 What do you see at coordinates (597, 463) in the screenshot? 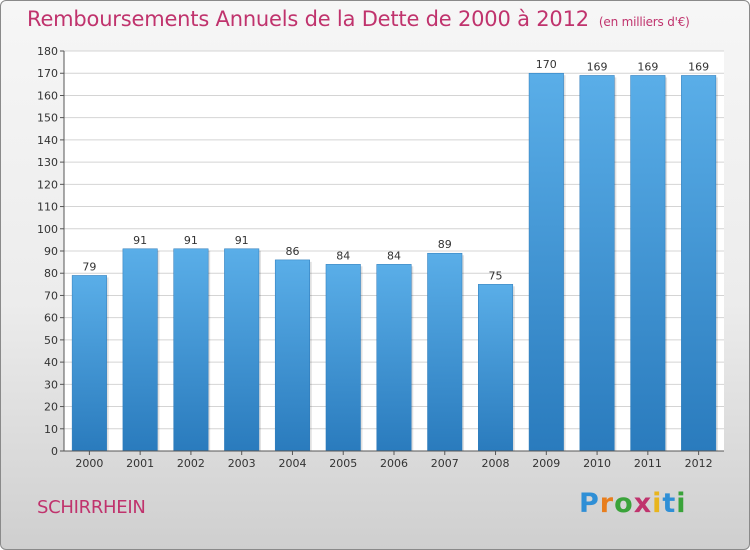
I see `x-tick-label-2010: 2010` at bounding box center [597, 463].